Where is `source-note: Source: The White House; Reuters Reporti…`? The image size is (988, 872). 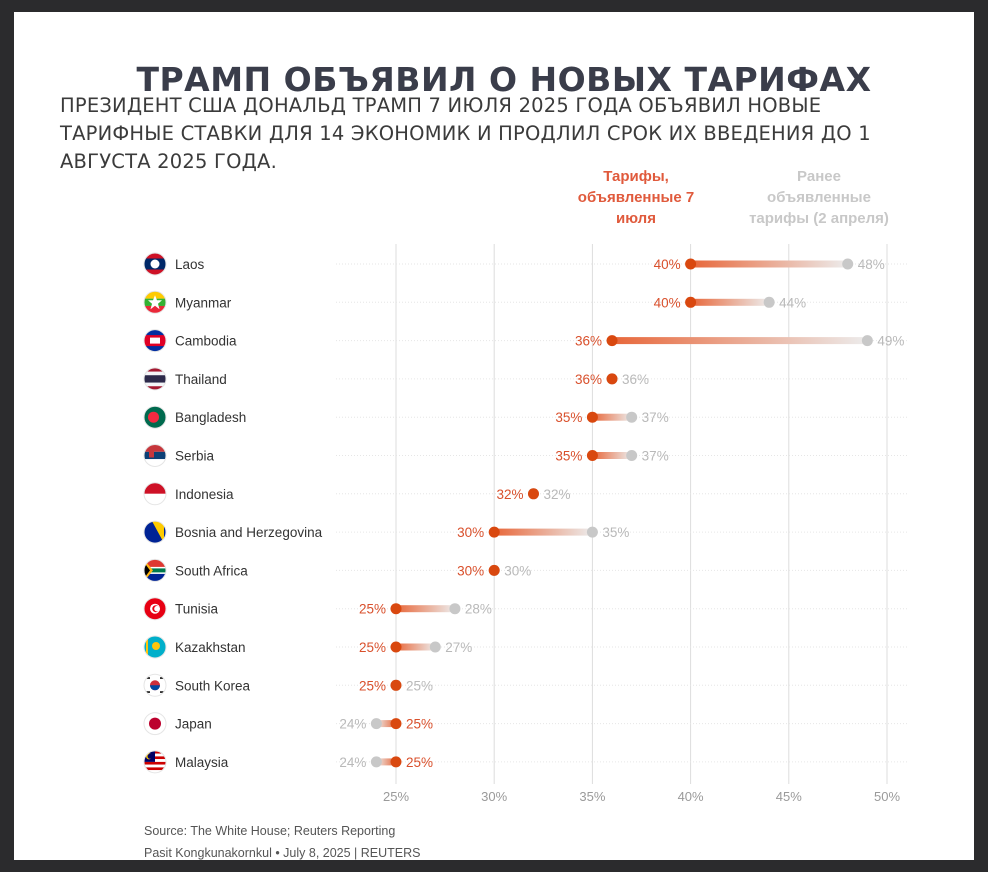 source-note: Source: The White House; Reuters Reporti… is located at coordinates (270, 831).